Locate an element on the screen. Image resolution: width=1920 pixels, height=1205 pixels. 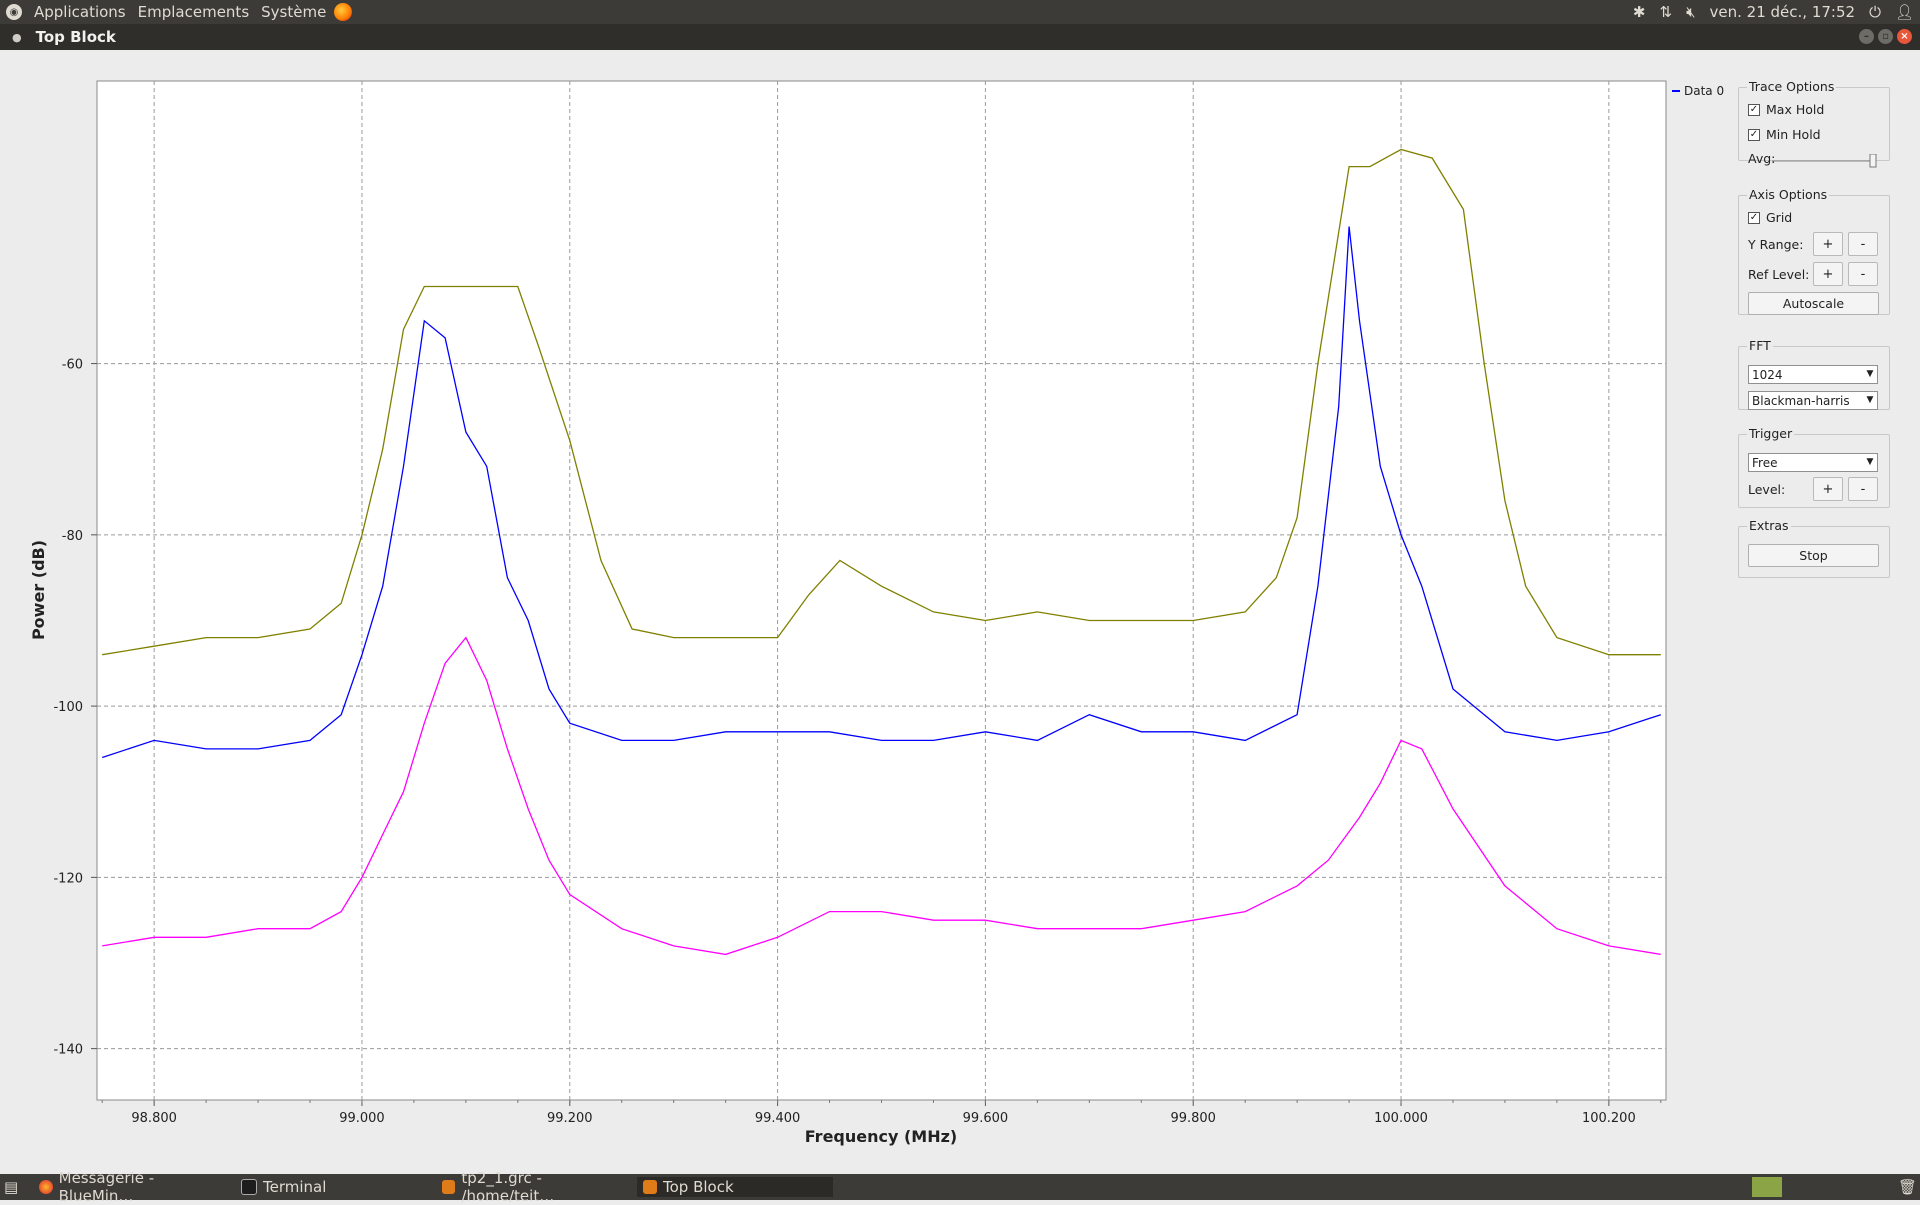
y-tick-label: -140 is located at coordinates (68, 1050).